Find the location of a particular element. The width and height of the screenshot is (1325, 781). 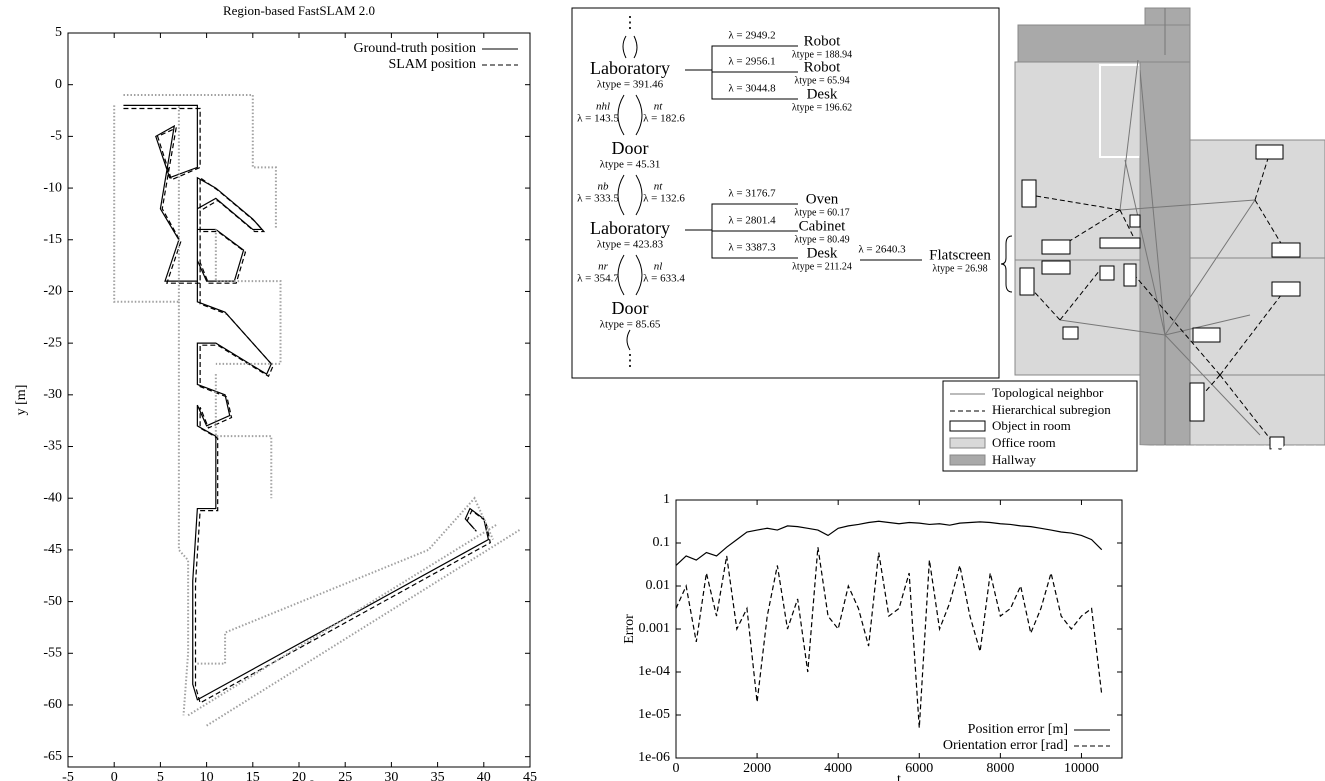

object-lambda-type: λtype = 196.62 is located at coordinates (822, 107).